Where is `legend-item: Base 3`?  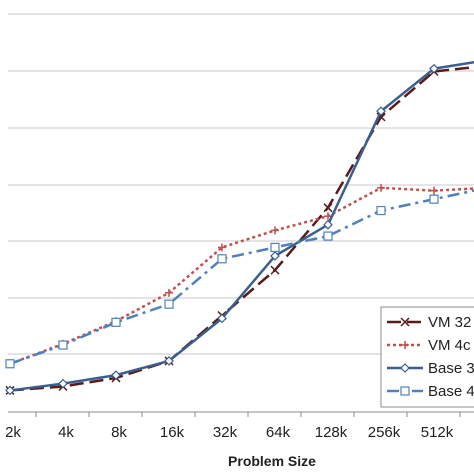 legend-item: Base 3 is located at coordinates (430, 368).